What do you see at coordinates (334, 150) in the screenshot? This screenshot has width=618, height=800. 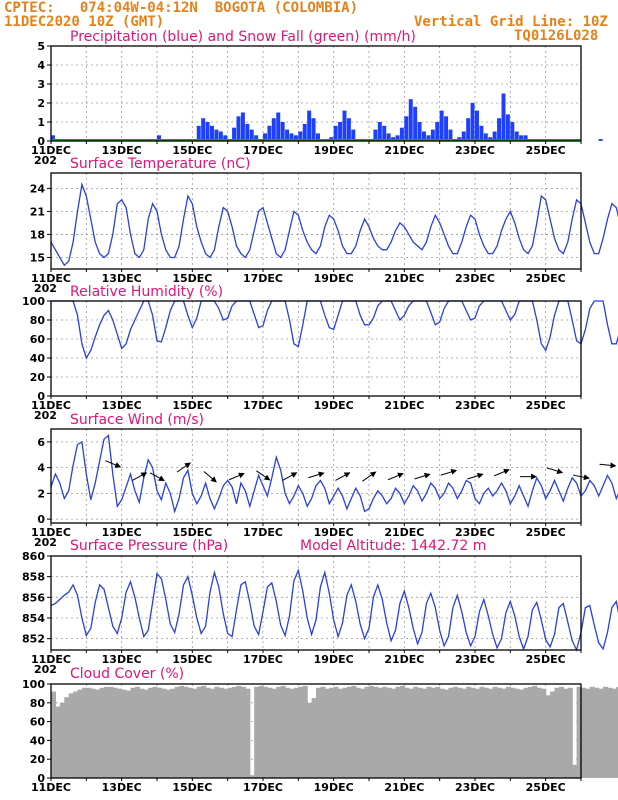 I see `precip-xtick-label: 19DEC` at bounding box center [334, 150].